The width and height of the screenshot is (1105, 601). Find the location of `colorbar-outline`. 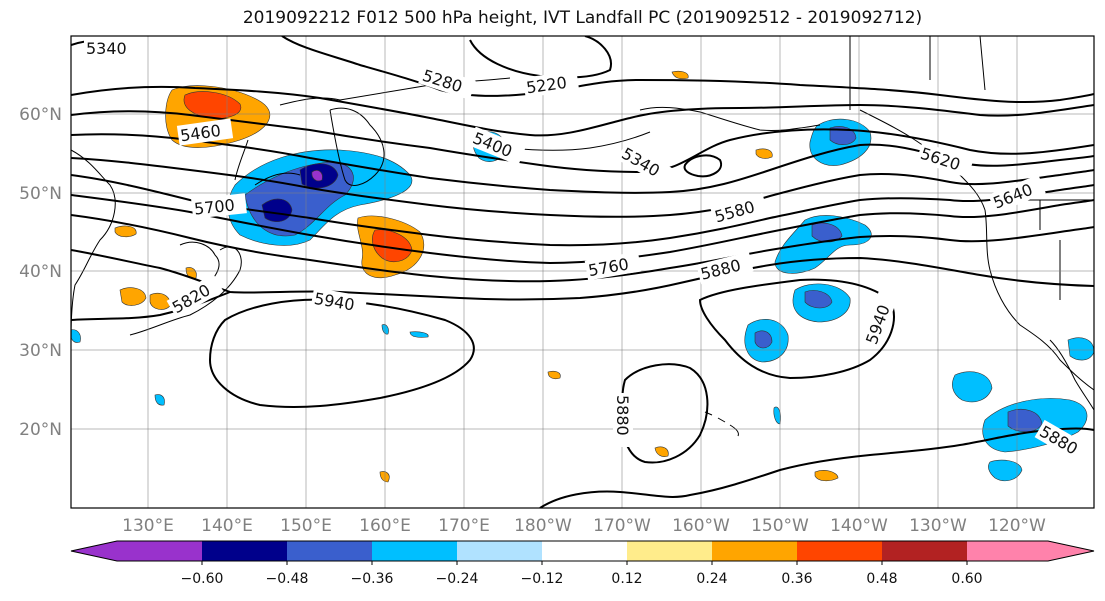

colorbar-outline is located at coordinates (582, 551).